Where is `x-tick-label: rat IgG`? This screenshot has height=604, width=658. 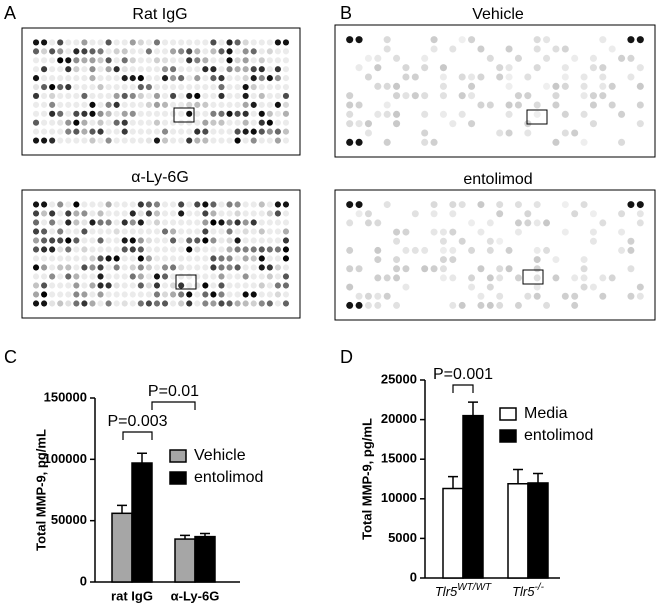 x-tick-label: rat IgG is located at coordinates (132, 595).